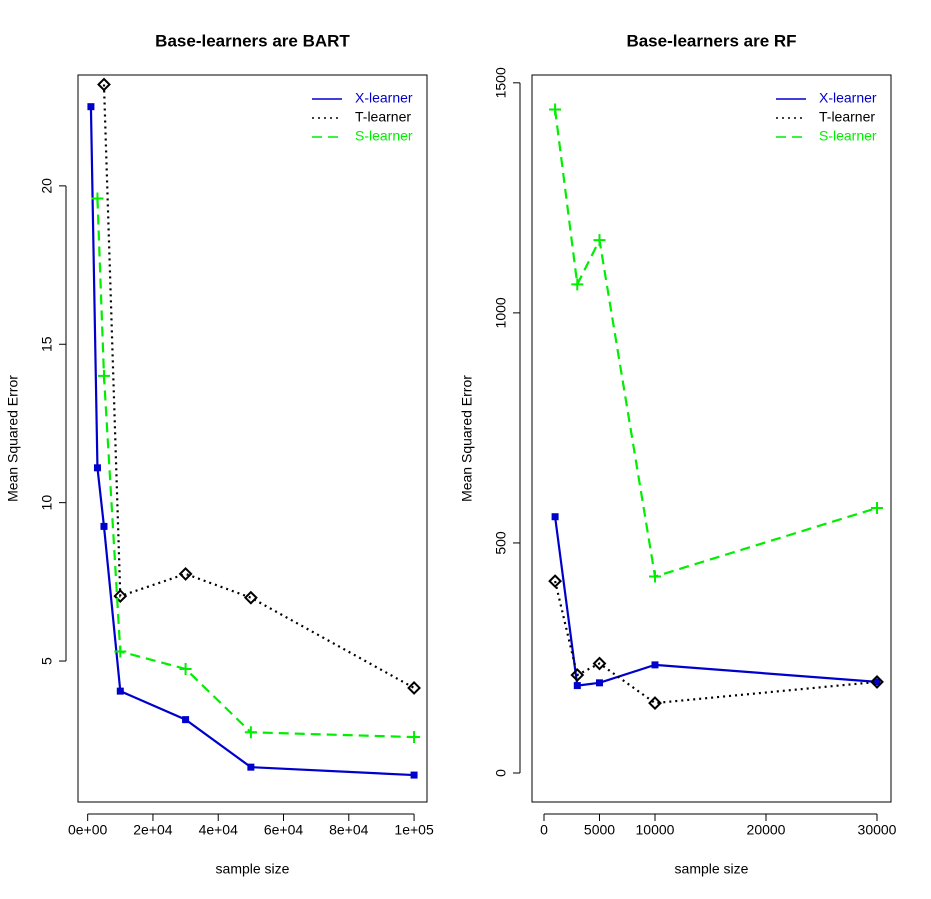  I want to click on x-tick-label: 4e+04, so click(219, 830).